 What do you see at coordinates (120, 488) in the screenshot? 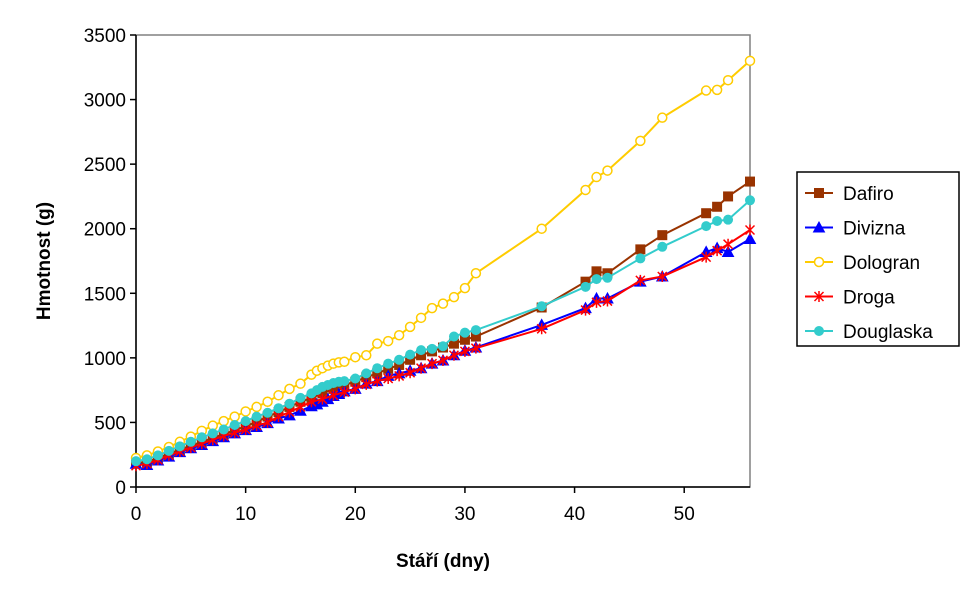
I see `y-tick-label: 0` at bounding box center [120, 488].